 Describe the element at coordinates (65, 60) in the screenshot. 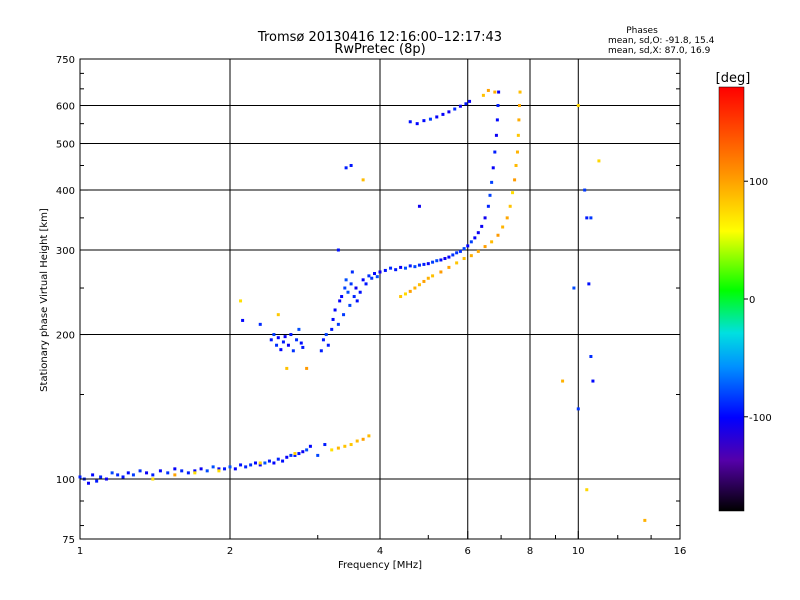

I see `y-tick-label: 750` at that location.